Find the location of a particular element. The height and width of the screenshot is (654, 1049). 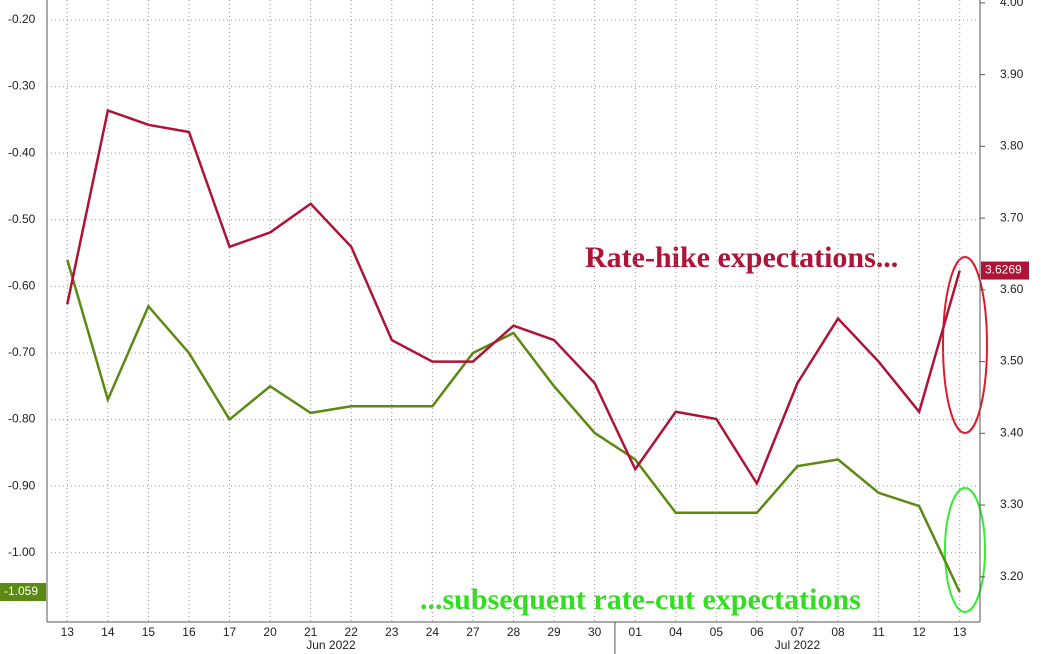

x-tick-label: 01 is located at coordinates (636, 632).